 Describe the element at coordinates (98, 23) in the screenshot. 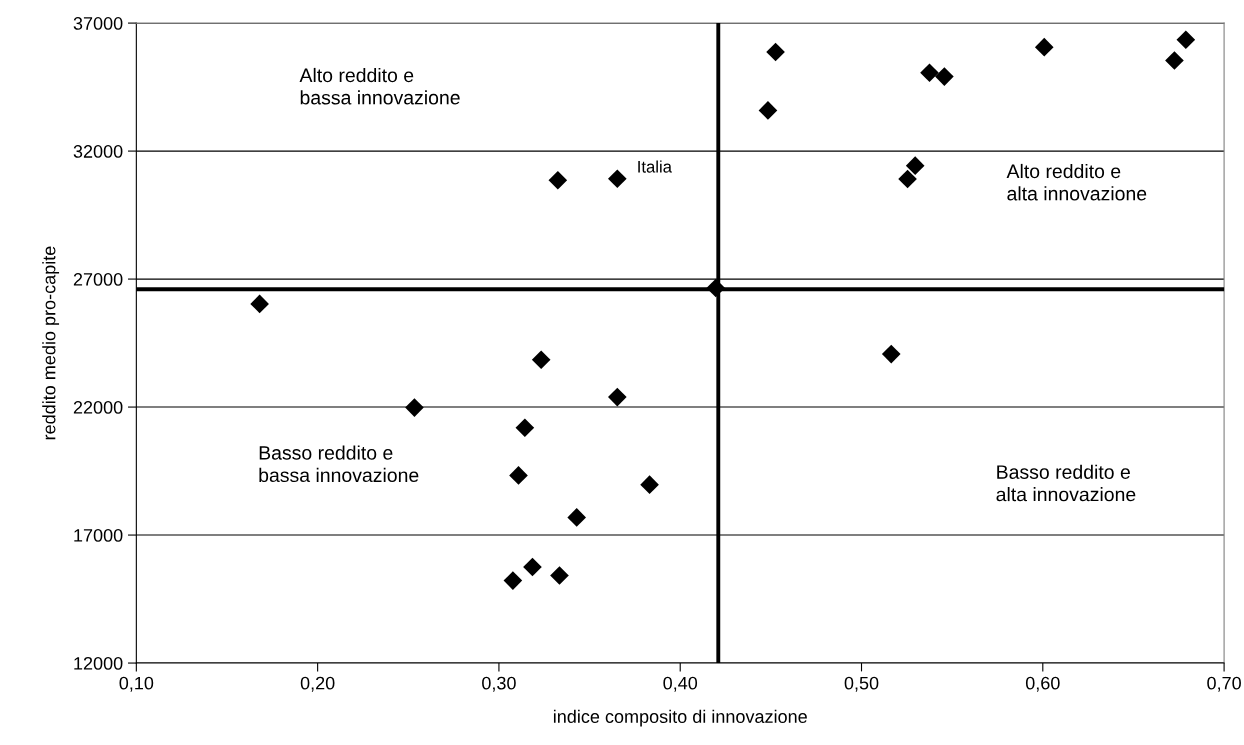

I see `y-tick-label: 37000` at that location.